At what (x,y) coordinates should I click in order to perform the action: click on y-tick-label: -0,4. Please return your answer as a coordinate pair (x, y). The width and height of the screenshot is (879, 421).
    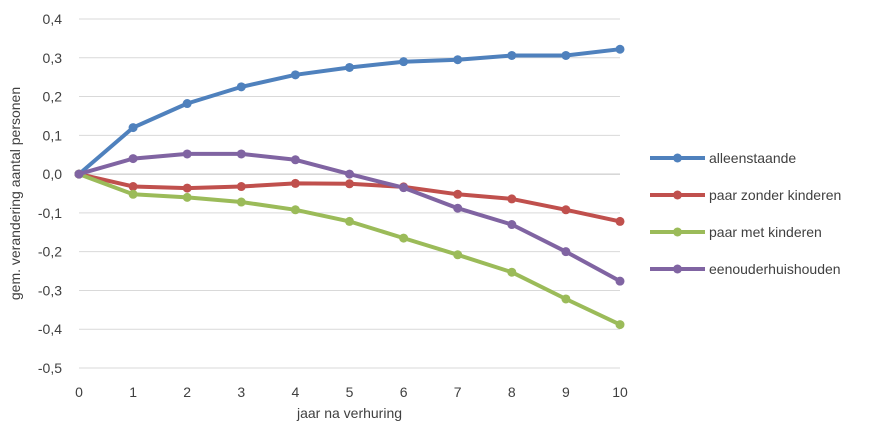
    Looking at the image, I should click on (50, 329).